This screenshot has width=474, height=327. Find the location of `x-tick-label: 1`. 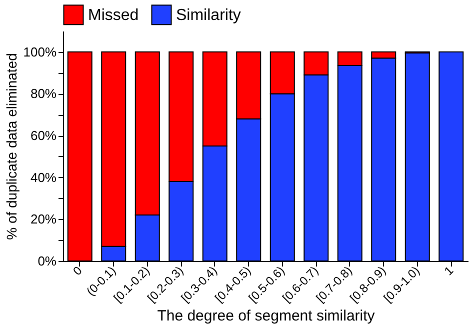

x-tick-label: 1 is located at coordinates (448, 270).